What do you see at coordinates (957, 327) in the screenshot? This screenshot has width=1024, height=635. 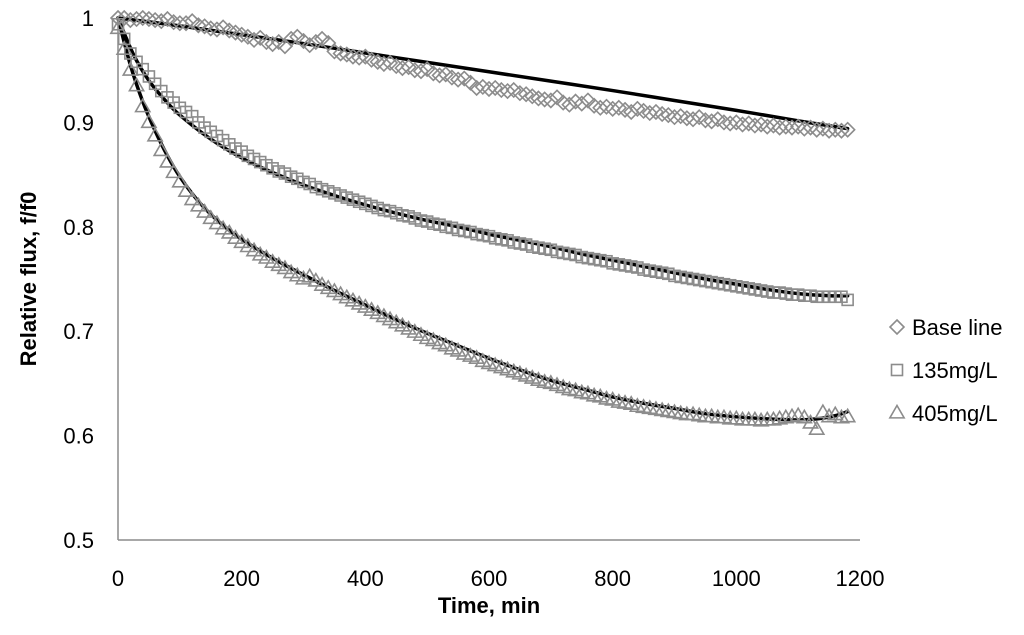 I see `legend-label-base-line: Base line` at bounding box center [957, 327].